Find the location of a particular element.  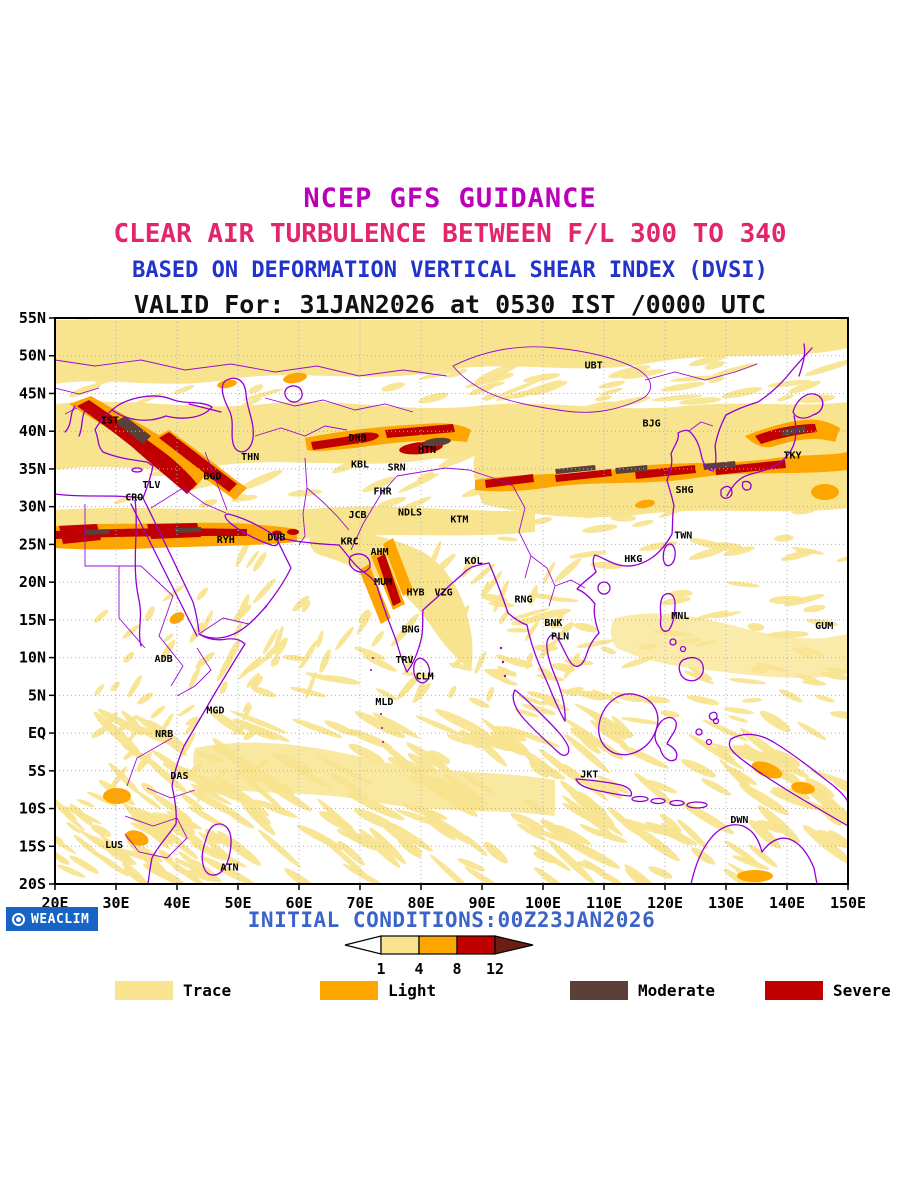

station-label-AHM: AHM is located at coordinates (379, 552).